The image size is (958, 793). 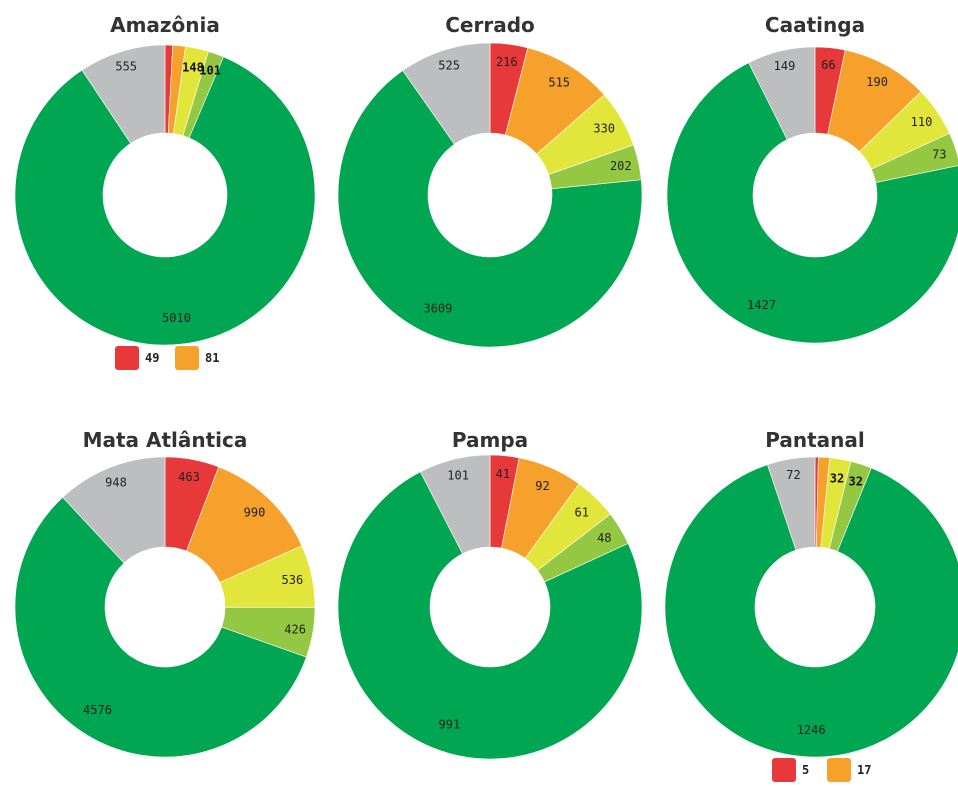 I want to click on legend-value-label: 17, so click(x=864, y=770).